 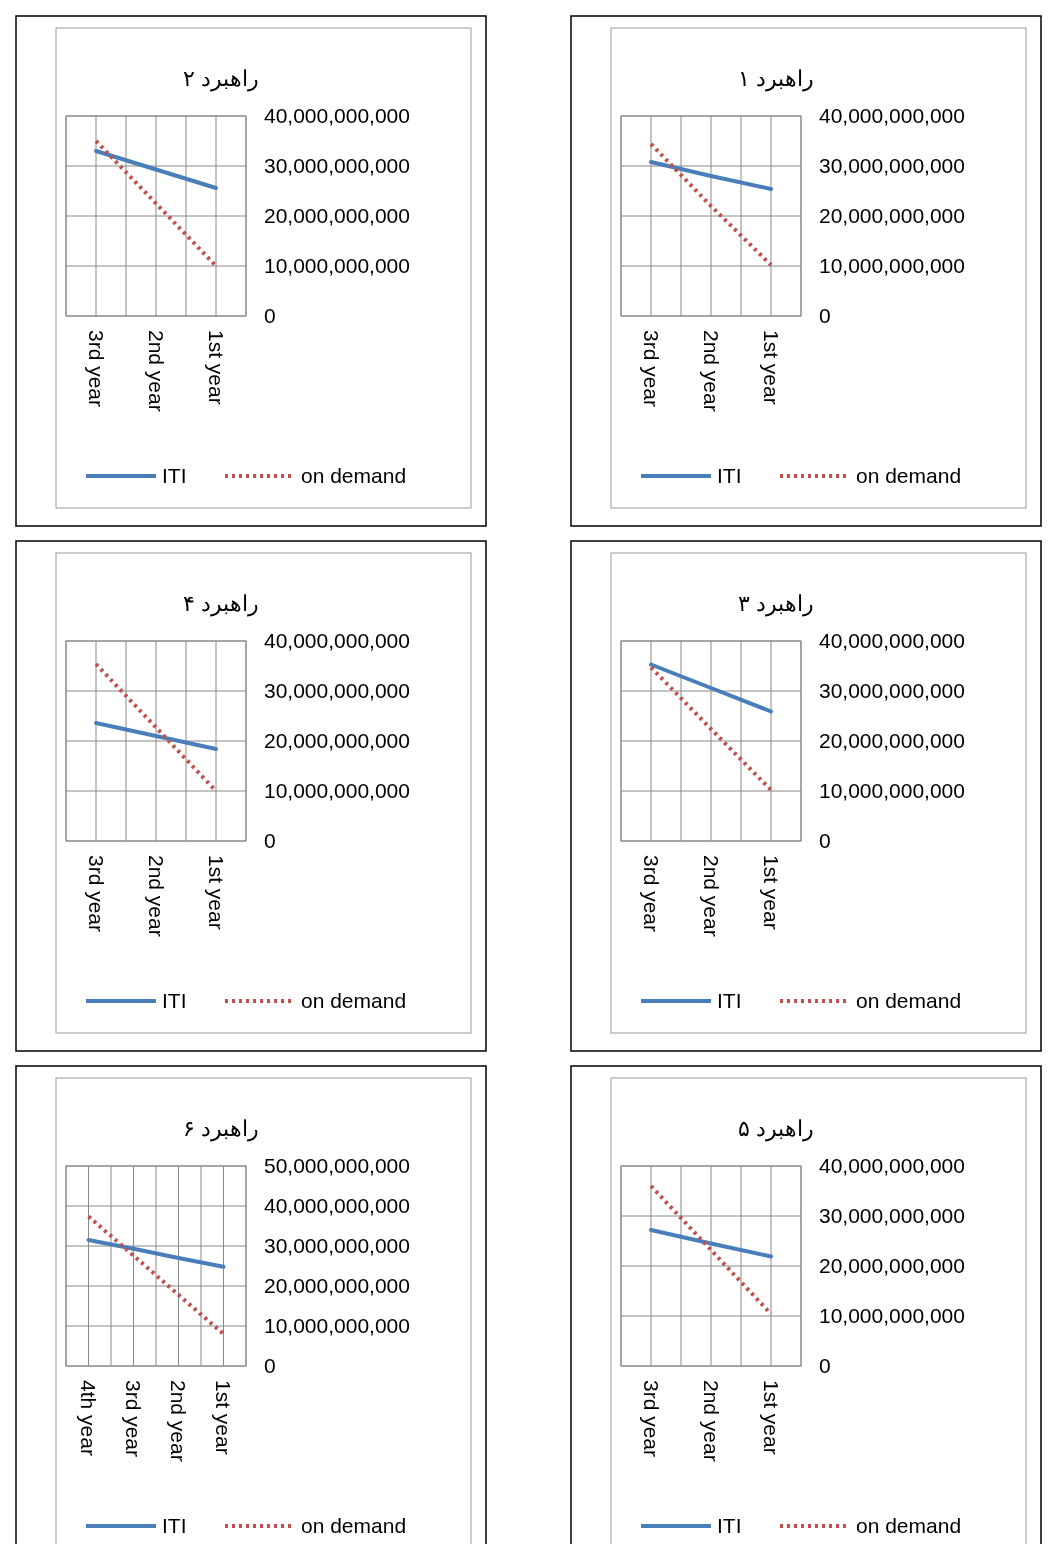 I want to click on chart-title: راهبرد ۵, so click(x=776, y=1129).